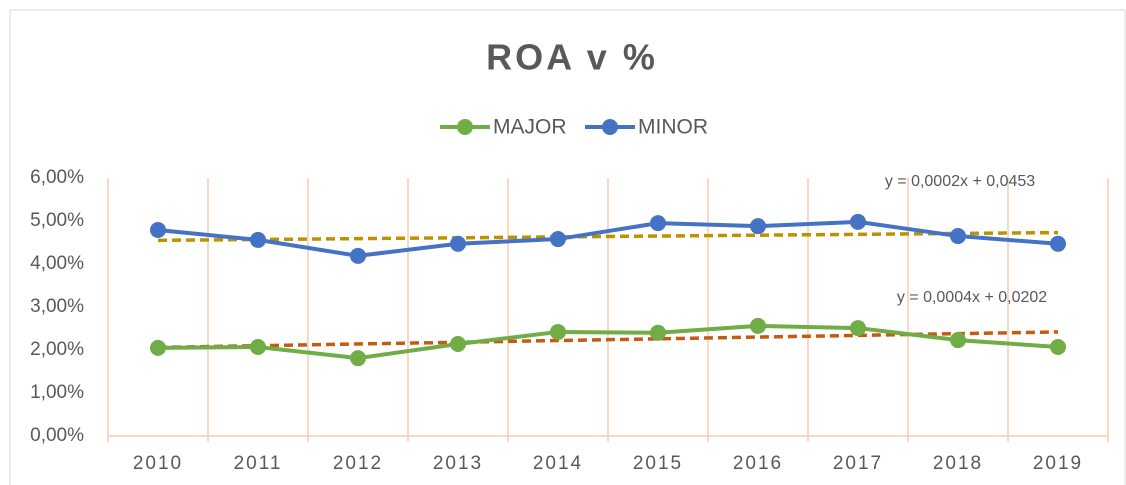 The width and height of the screenshot is (1126, 485). I want to click on y-tick-label: 3,00%, so click(57, 306).